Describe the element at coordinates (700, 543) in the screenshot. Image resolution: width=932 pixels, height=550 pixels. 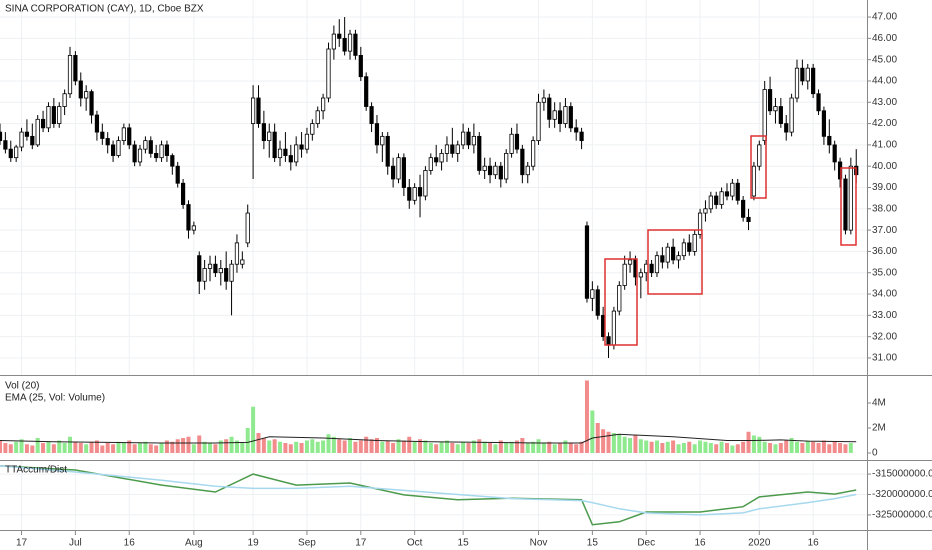
I see `x-tick-label: 16` at that location.